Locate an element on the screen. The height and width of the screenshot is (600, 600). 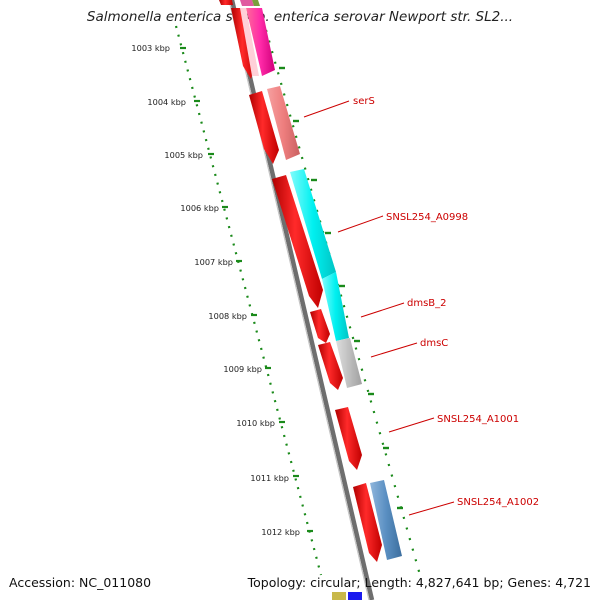
gene-label: SNSL254_A1002 is located at coordinates (498, 502).